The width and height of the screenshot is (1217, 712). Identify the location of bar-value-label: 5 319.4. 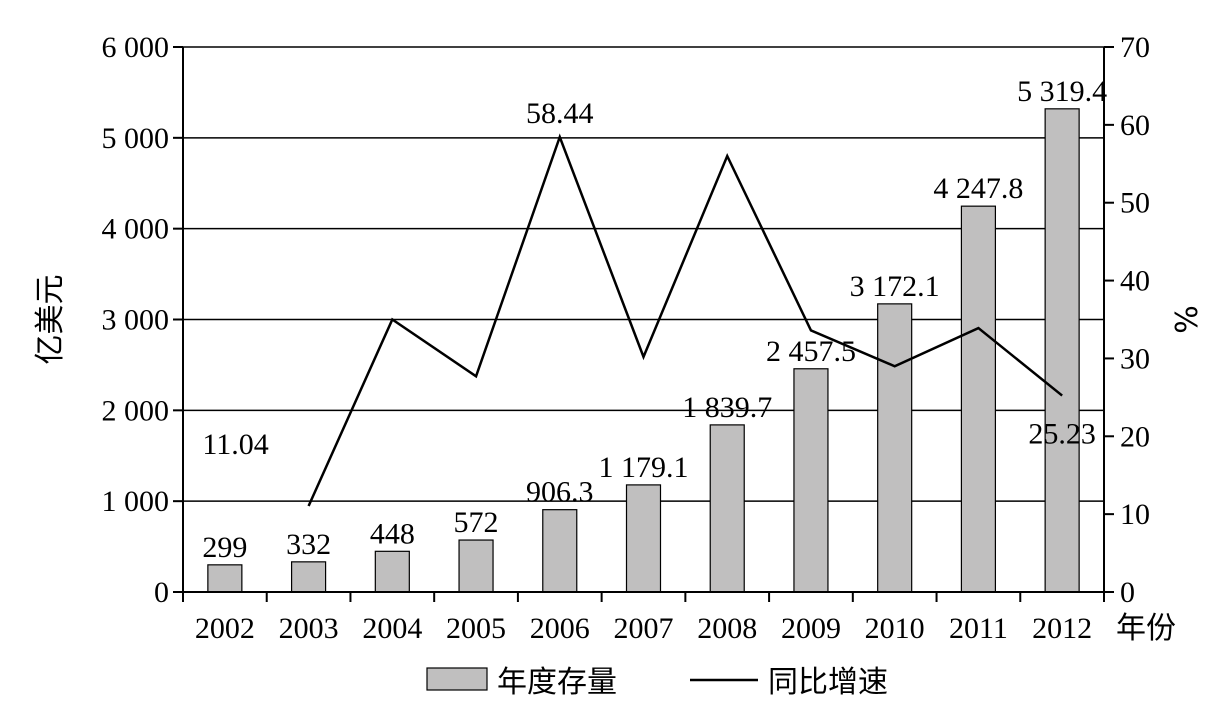
(1062, 91).